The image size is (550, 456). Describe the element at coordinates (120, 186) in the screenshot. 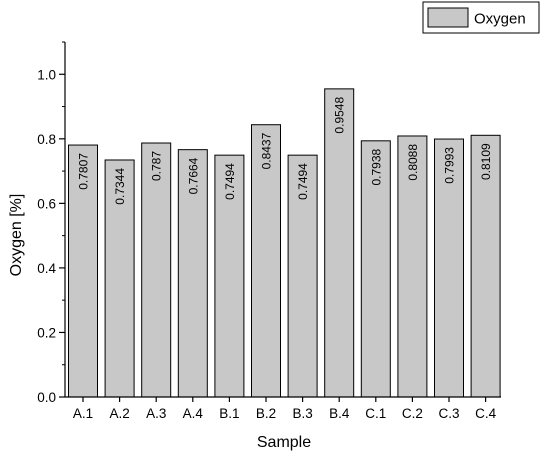

I see `data-label: 0.7344` at that location.